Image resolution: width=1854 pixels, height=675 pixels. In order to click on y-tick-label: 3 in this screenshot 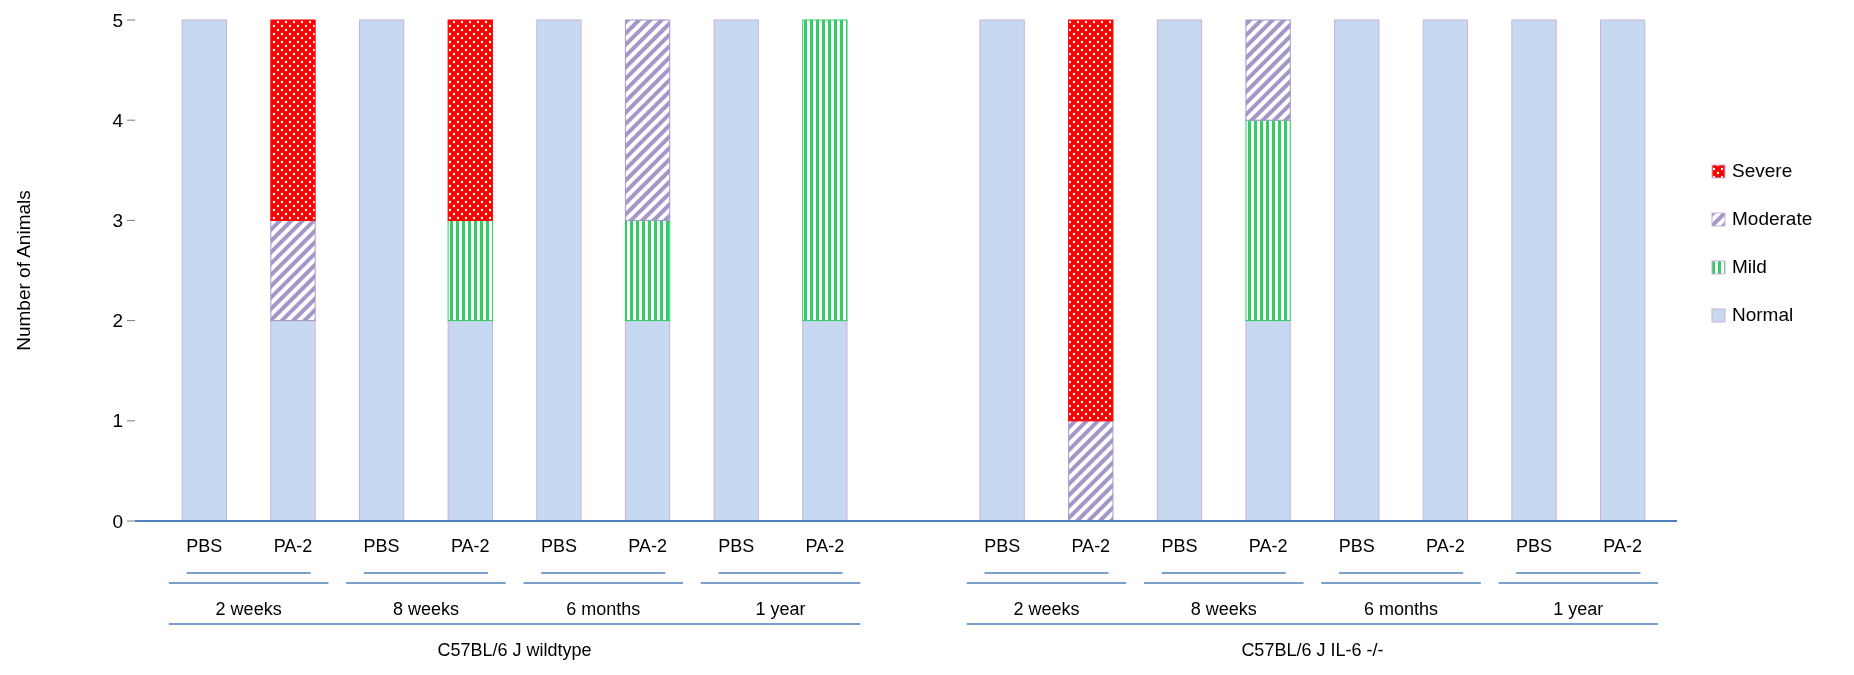, I will do `click(117, 220)`.